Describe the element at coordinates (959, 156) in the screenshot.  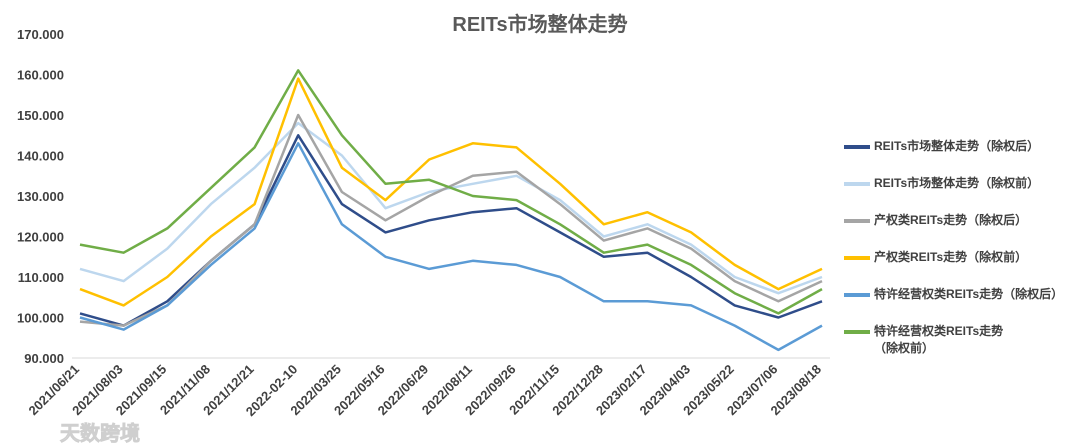
I see `legend-item: REITs市场整体走势（除权后）` at that location.